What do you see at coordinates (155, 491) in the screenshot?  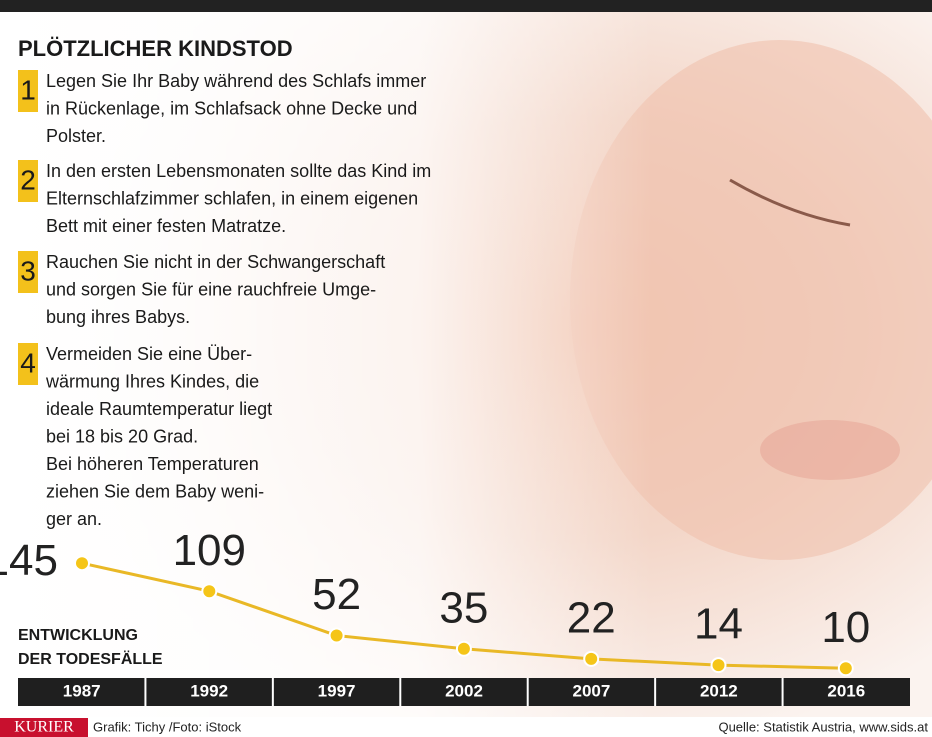 I see `tip-text: ziehen Sie dem Baby weni-` at bounding box center [155, 491].